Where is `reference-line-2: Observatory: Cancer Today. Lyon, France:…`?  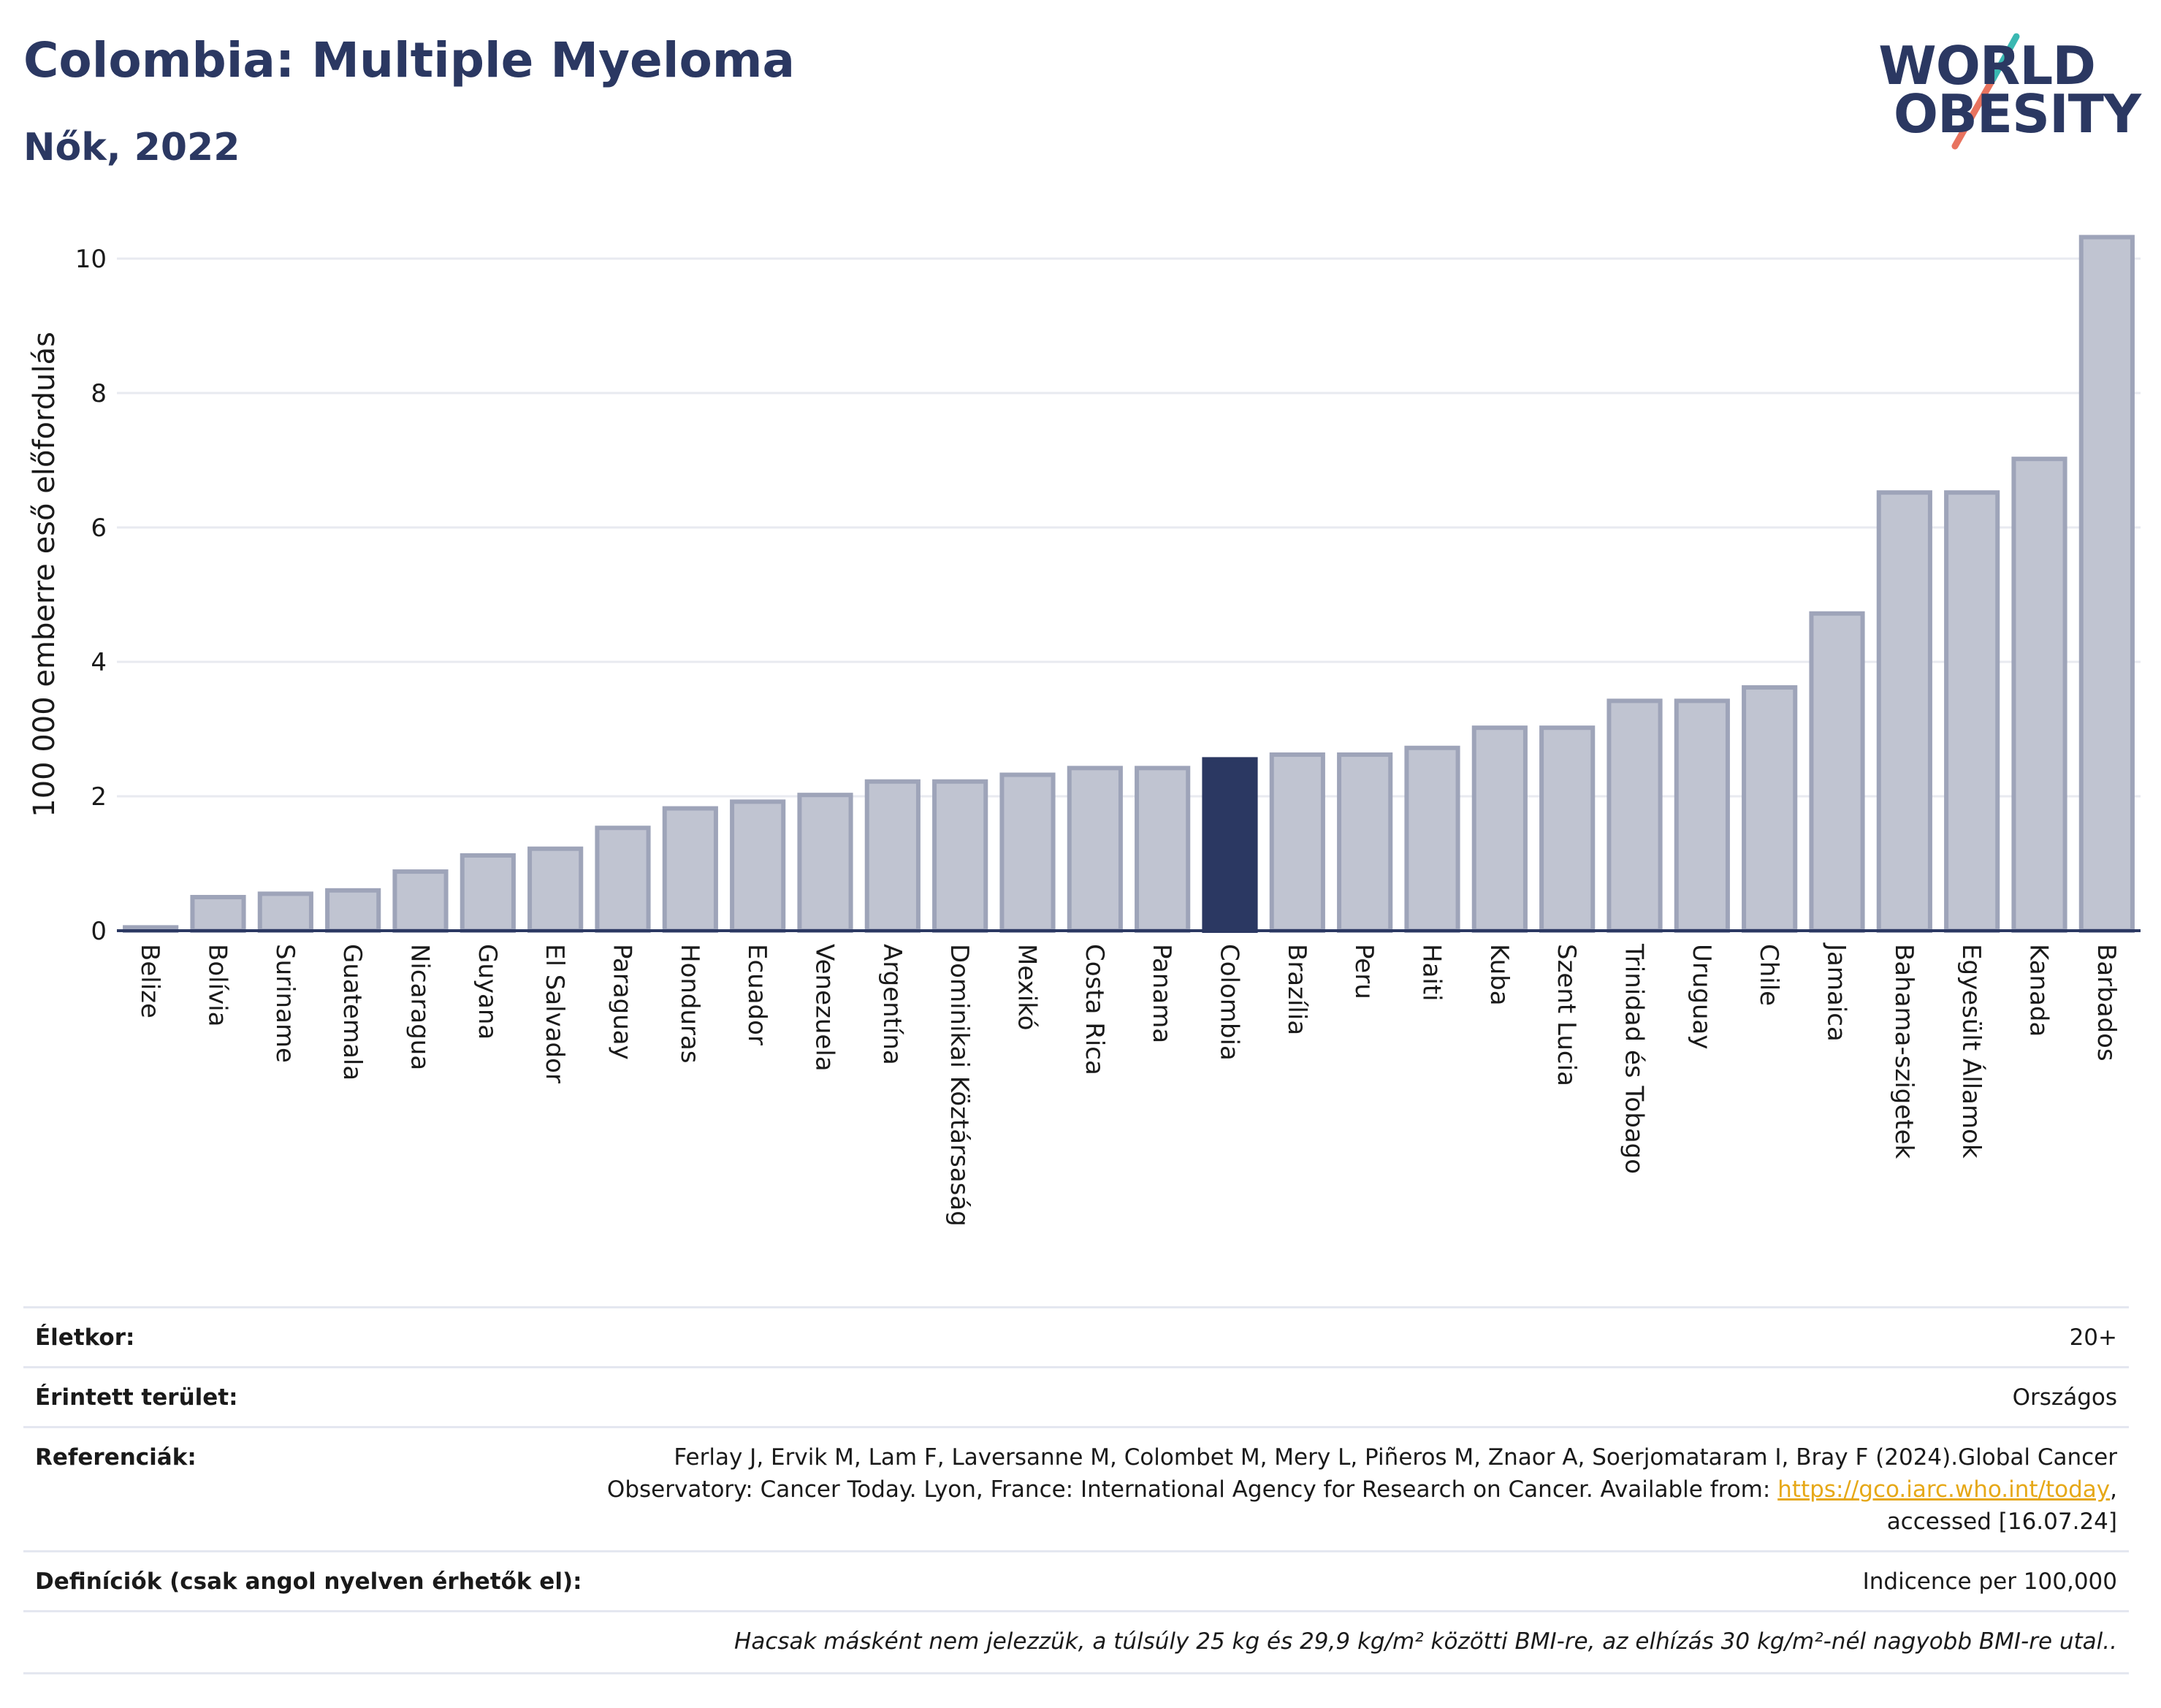
reference-line-2: Observatory: Cancer Today. Lyon, France:… is located at coordinates (1362, 1490).